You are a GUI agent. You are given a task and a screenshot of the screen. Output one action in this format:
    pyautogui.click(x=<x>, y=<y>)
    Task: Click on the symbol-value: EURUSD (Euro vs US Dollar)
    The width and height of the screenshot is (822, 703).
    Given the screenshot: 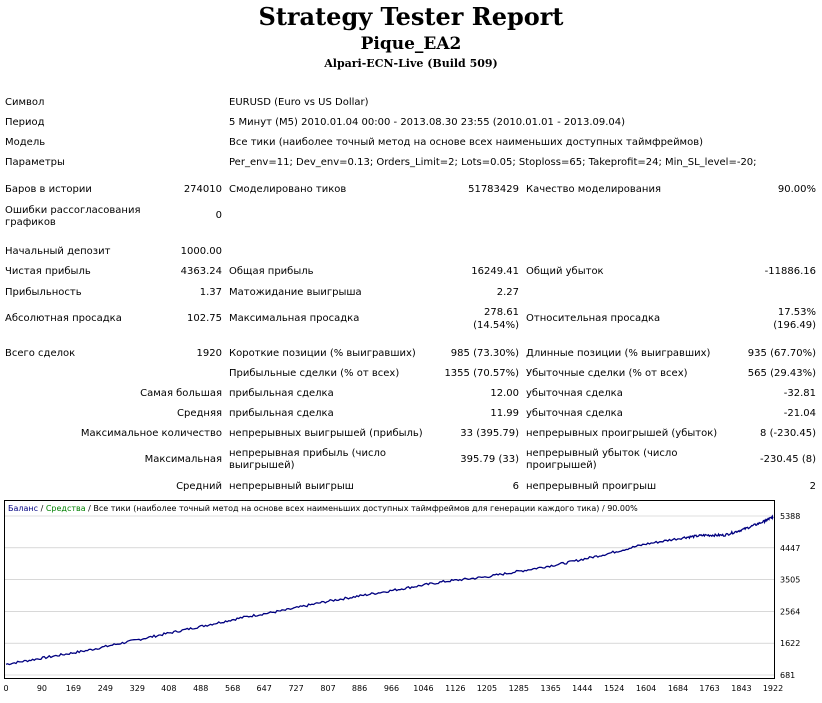 What is the action you would take?
    pyautogui.click(x=299, y=102)
    